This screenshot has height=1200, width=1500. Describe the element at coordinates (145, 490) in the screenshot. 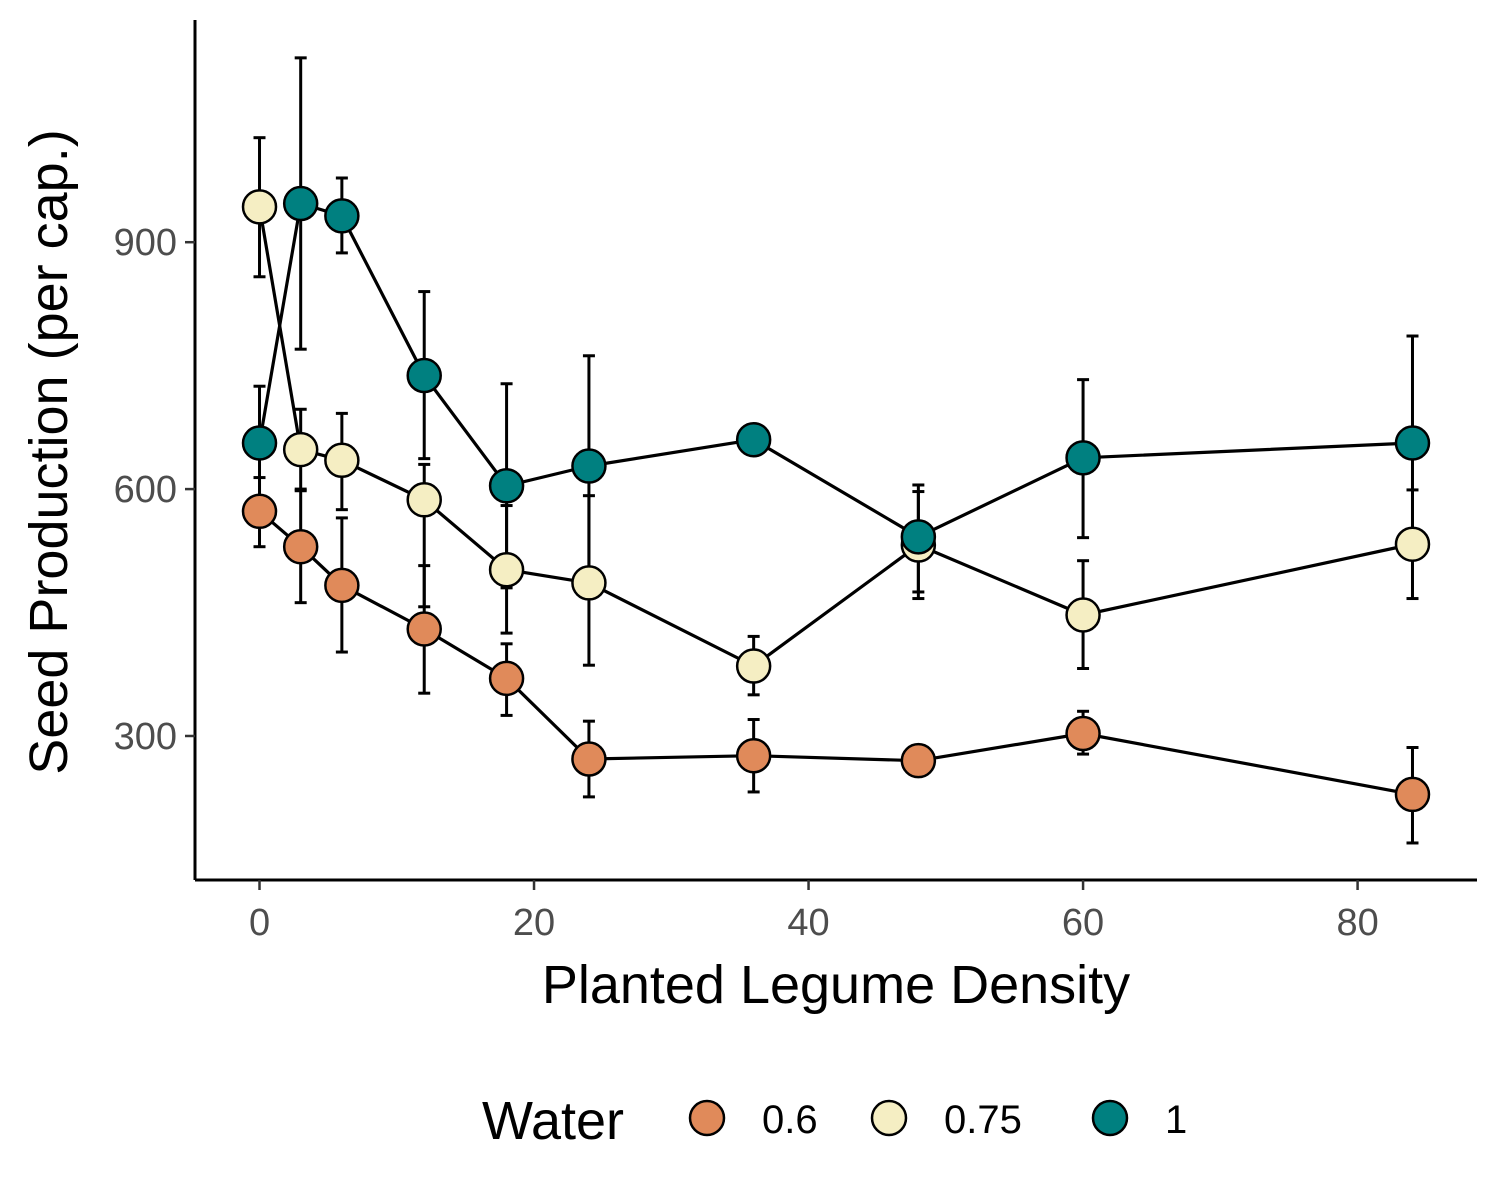

I see `y-tick-label: 600` at that location.